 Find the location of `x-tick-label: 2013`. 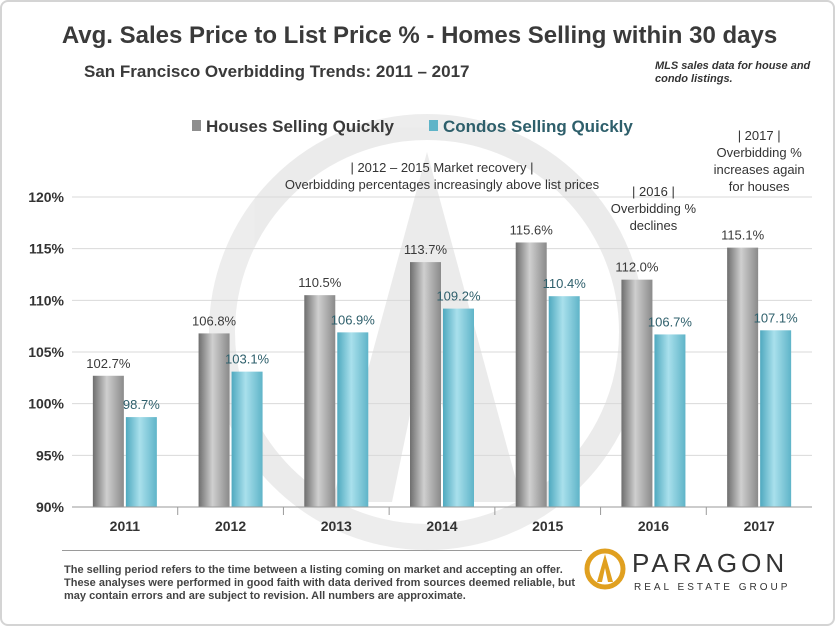

x-tick-label: 2013 is located at coordinates (336, 526).